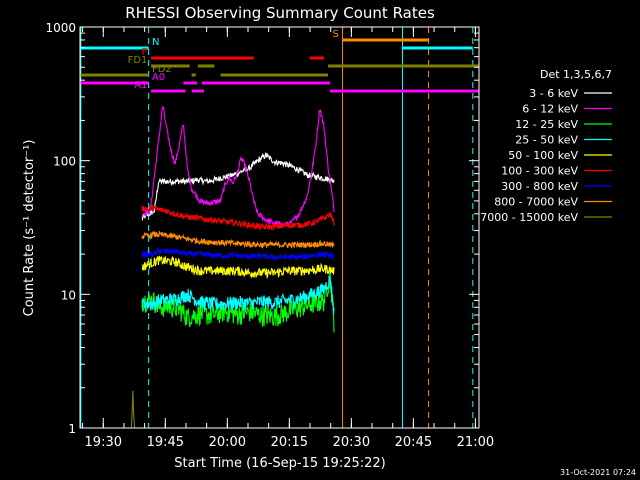 This screenshot has height=480, width=640. What do you see at coordinates (140, 85) in the screenshot?
I see `flag-label-6: A1` at bounding box center [140, 85].